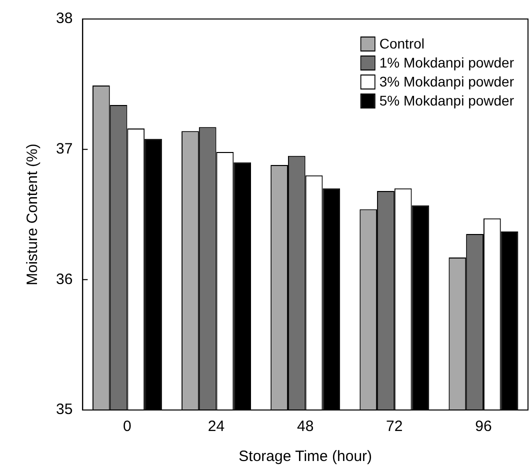 The width and height of the screenshot is (531, 474). I want to click on x-tick-label: 0, so click(127, 427).